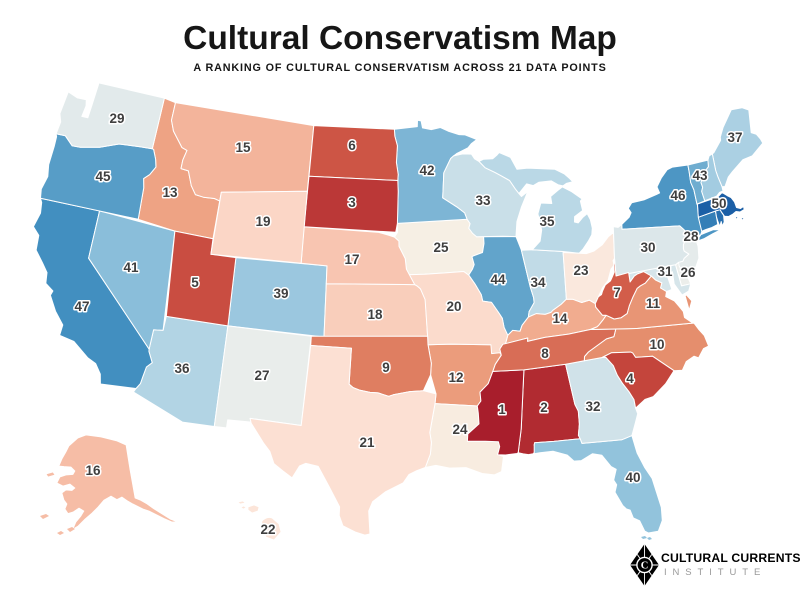 This screenshot has width=800, height=600. Describe the element at coordinates (730, 558) in the screenshot. I see `svg-text: CULTURAL CURRENTS` at that location.